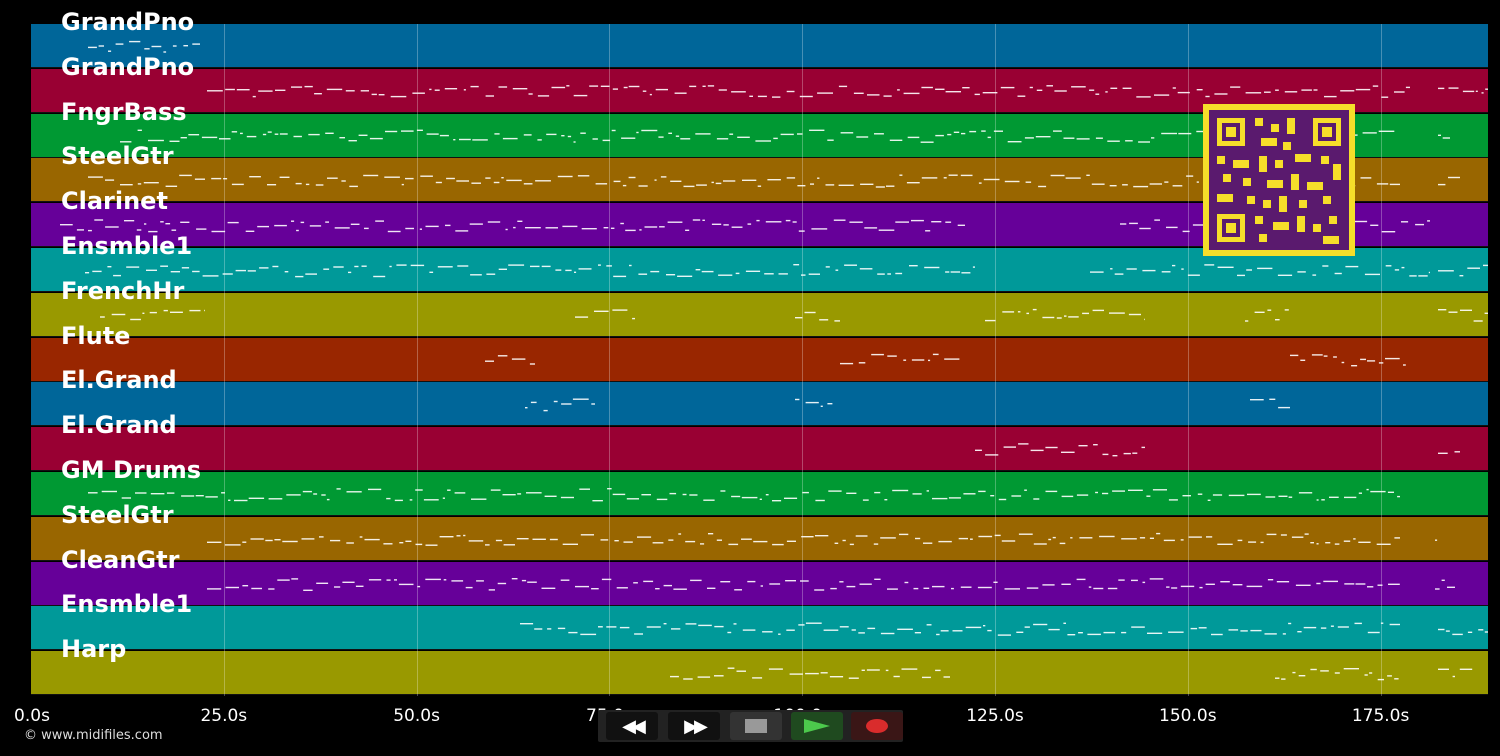 The height and width of the screenshot is (756, 1500). I want to click on stop-button, so click(756, 726).